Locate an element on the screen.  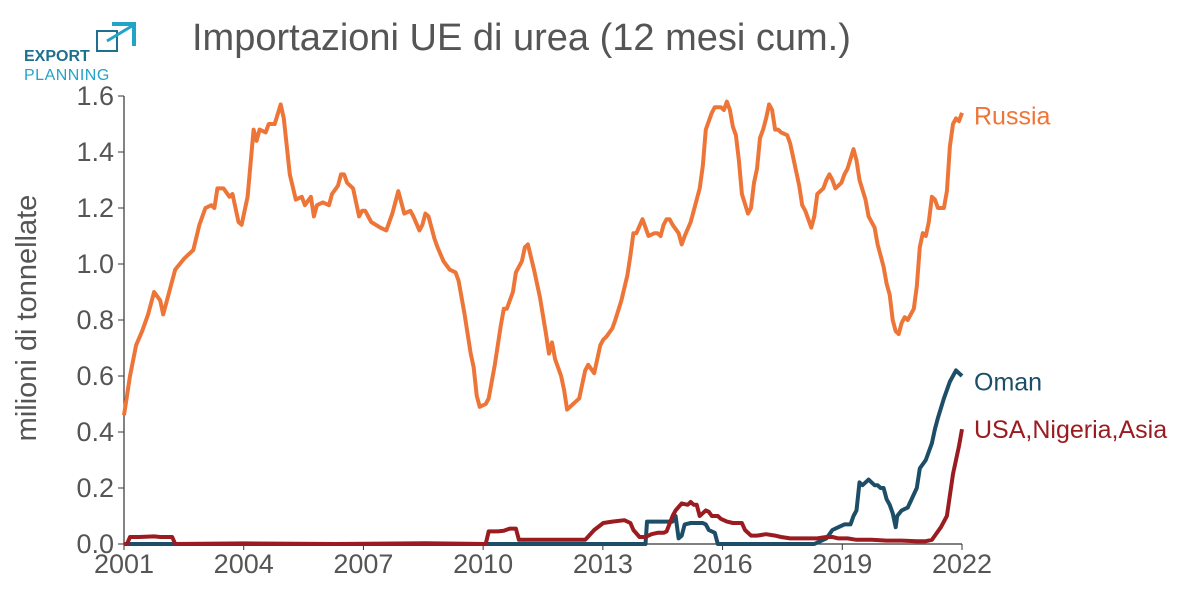
series-label-russia: Russia is located at coordinates (1012, 117).